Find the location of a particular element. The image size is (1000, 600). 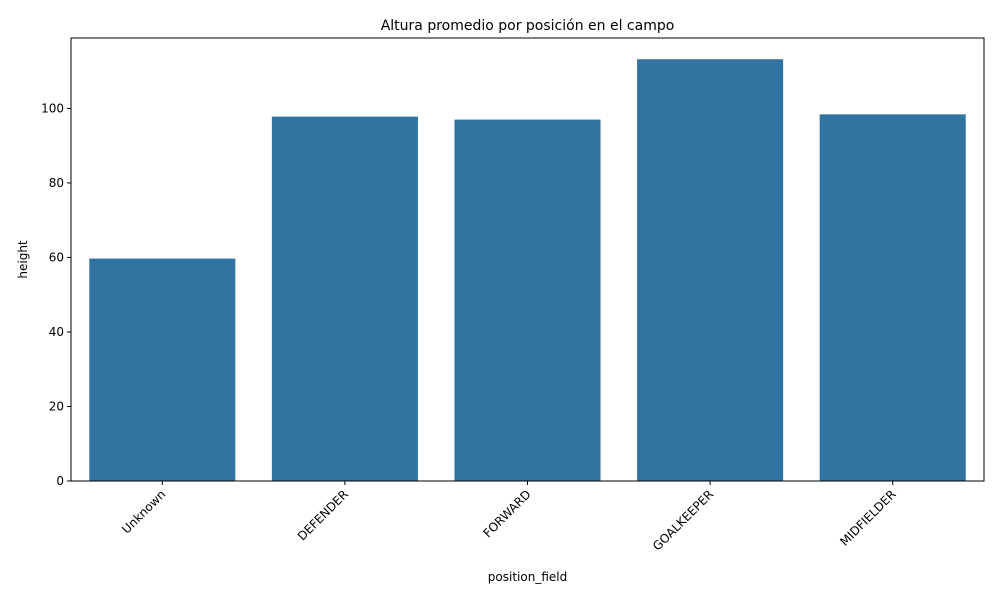

bar-defender is located at coordinates (344, 298).